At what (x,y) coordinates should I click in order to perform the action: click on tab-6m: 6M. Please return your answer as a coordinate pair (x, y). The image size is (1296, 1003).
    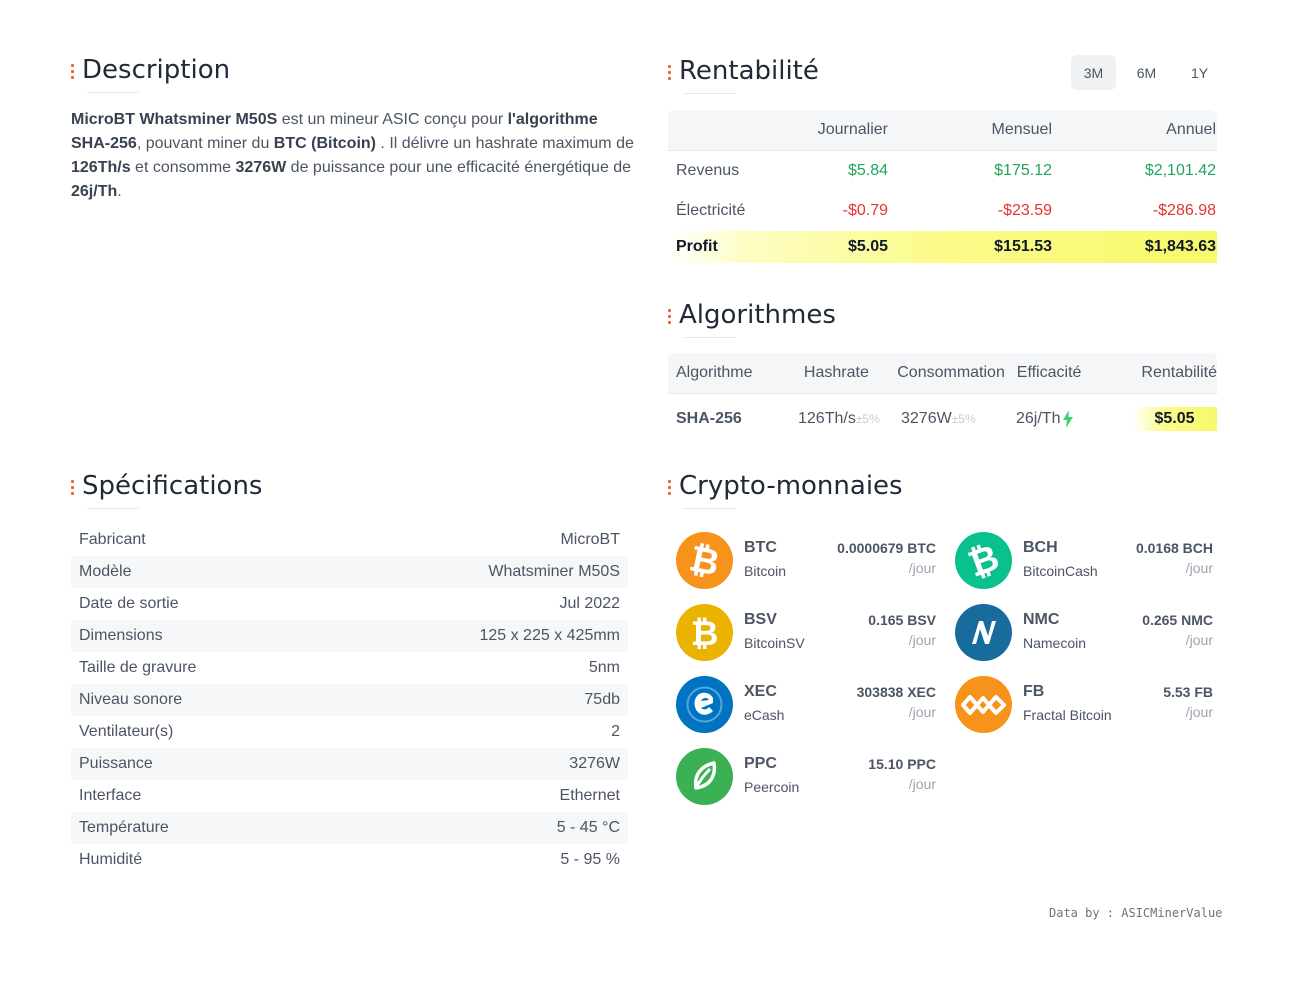
    Looking at the image, I should click on (1146, 72).